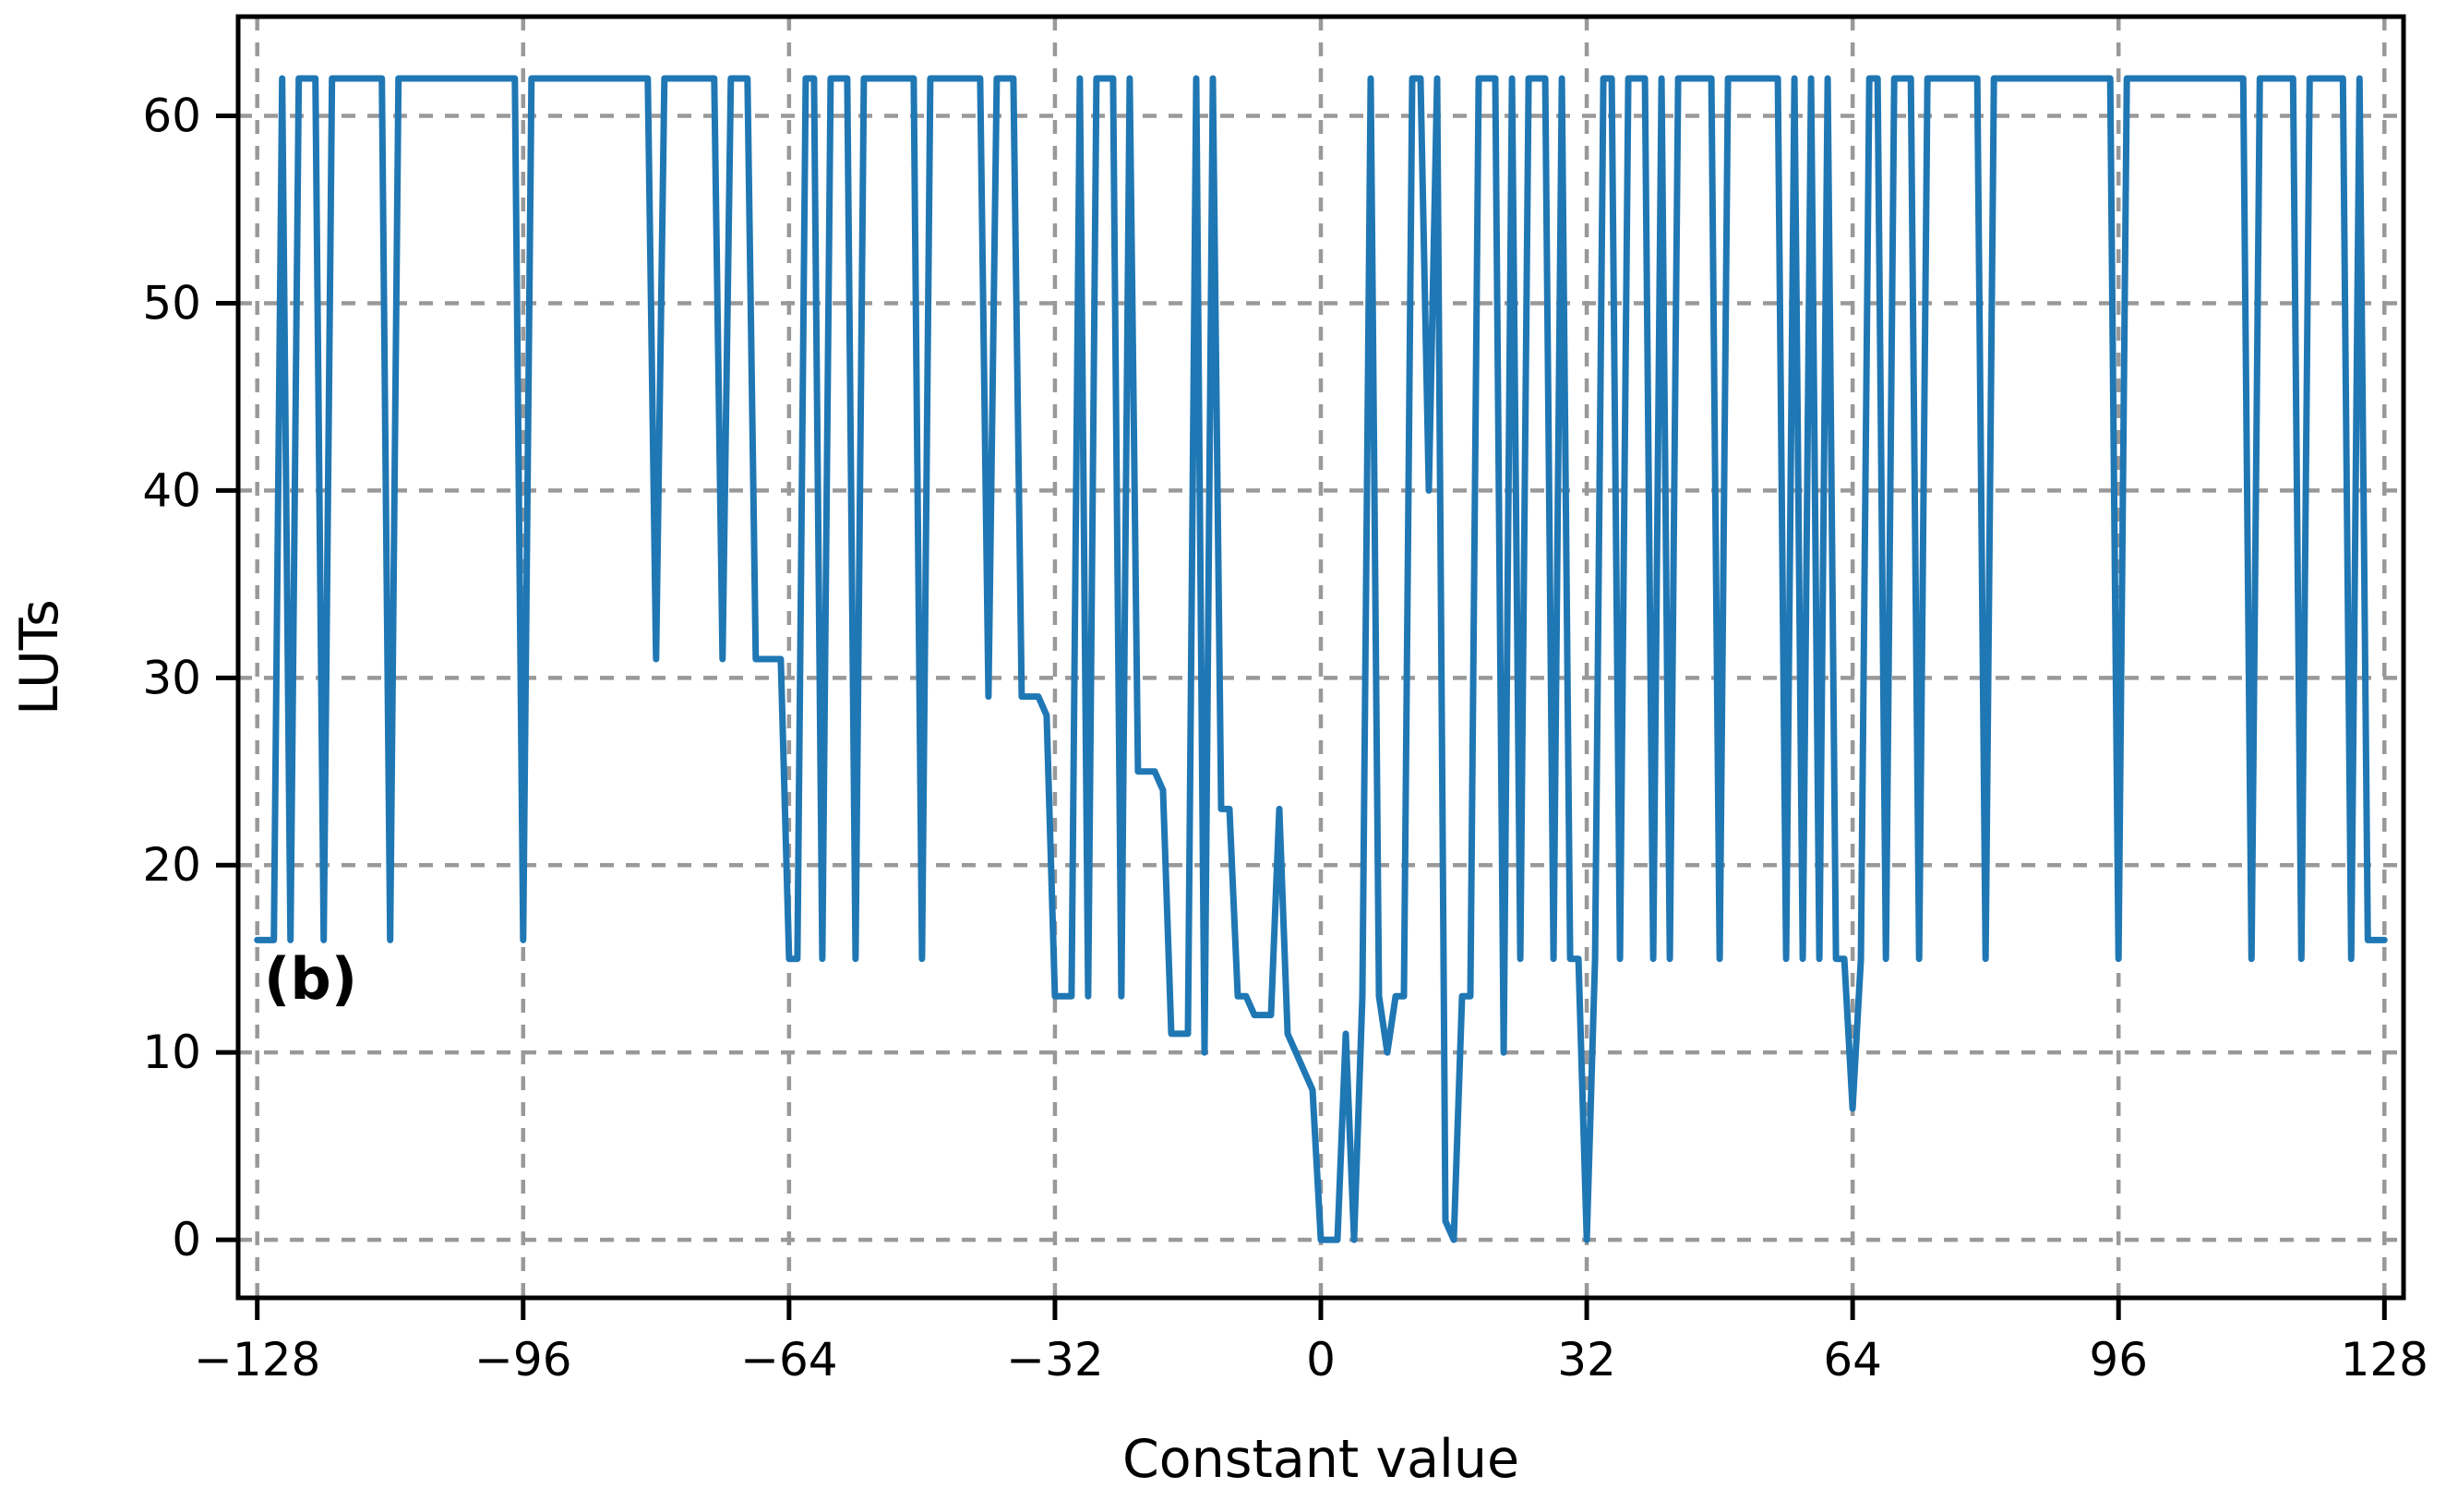  What do you see at coordinates (310, 979) in the screenshot?
I see `panel-annotation: (b)` at bounding box center [310, 979].